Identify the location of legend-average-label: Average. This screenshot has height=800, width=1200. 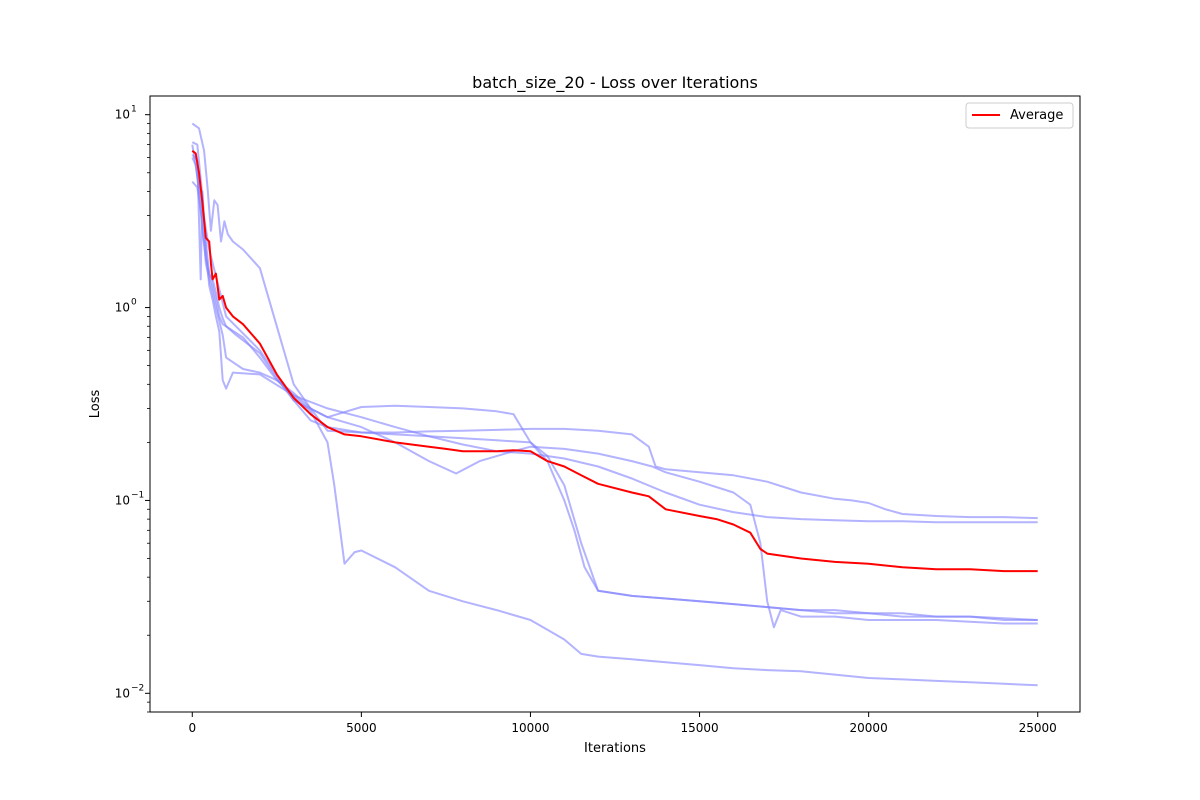
(1036, 115).